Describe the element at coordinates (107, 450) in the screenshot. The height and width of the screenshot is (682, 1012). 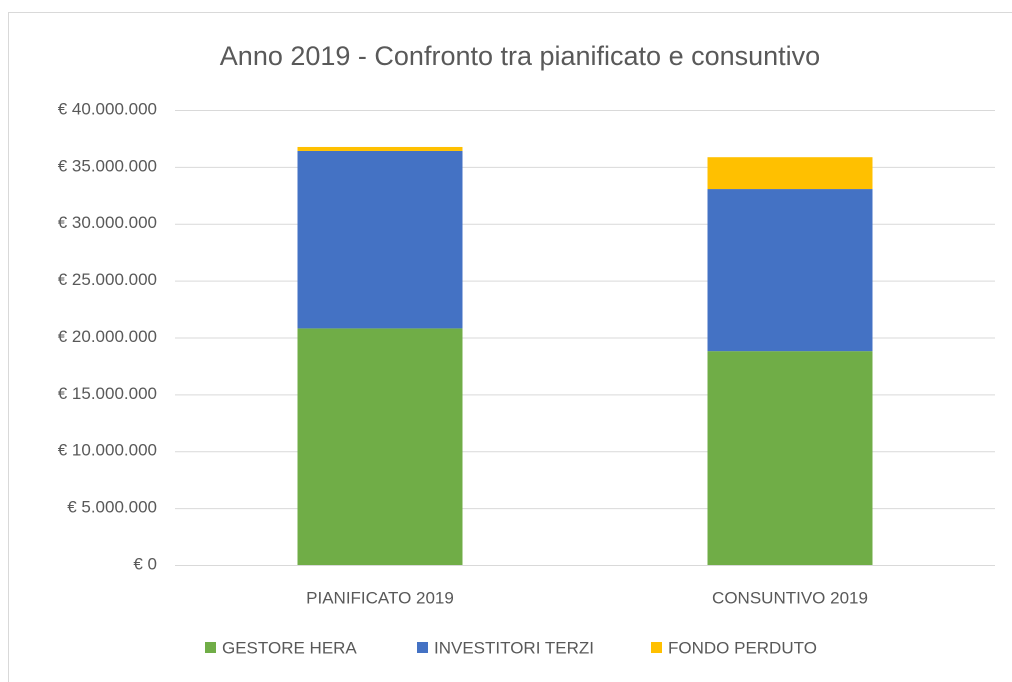
I see `y-tick-label: € 10.000.000` at that location.